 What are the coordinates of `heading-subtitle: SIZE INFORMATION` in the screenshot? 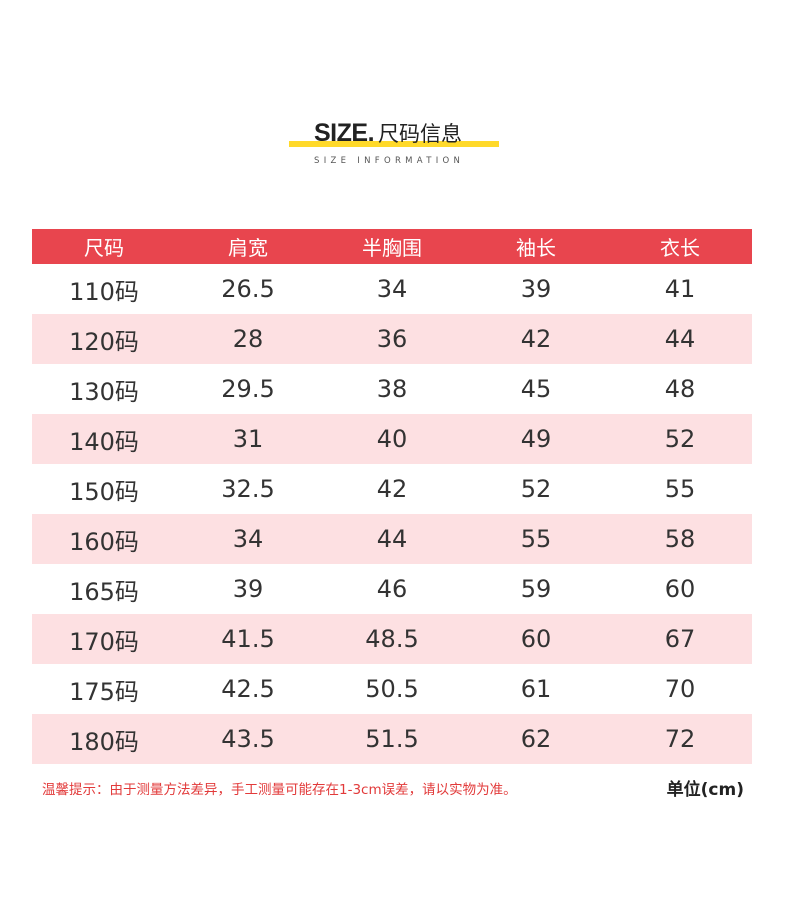 It's located at (389, 161).